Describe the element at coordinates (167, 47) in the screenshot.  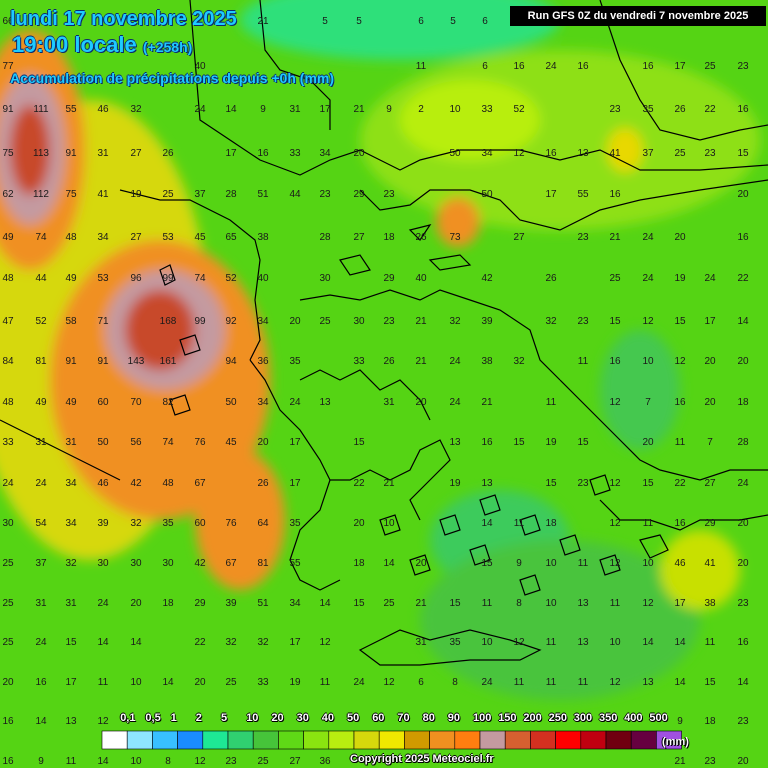
I see `forecast-lead-time: (+258h)` at that location.